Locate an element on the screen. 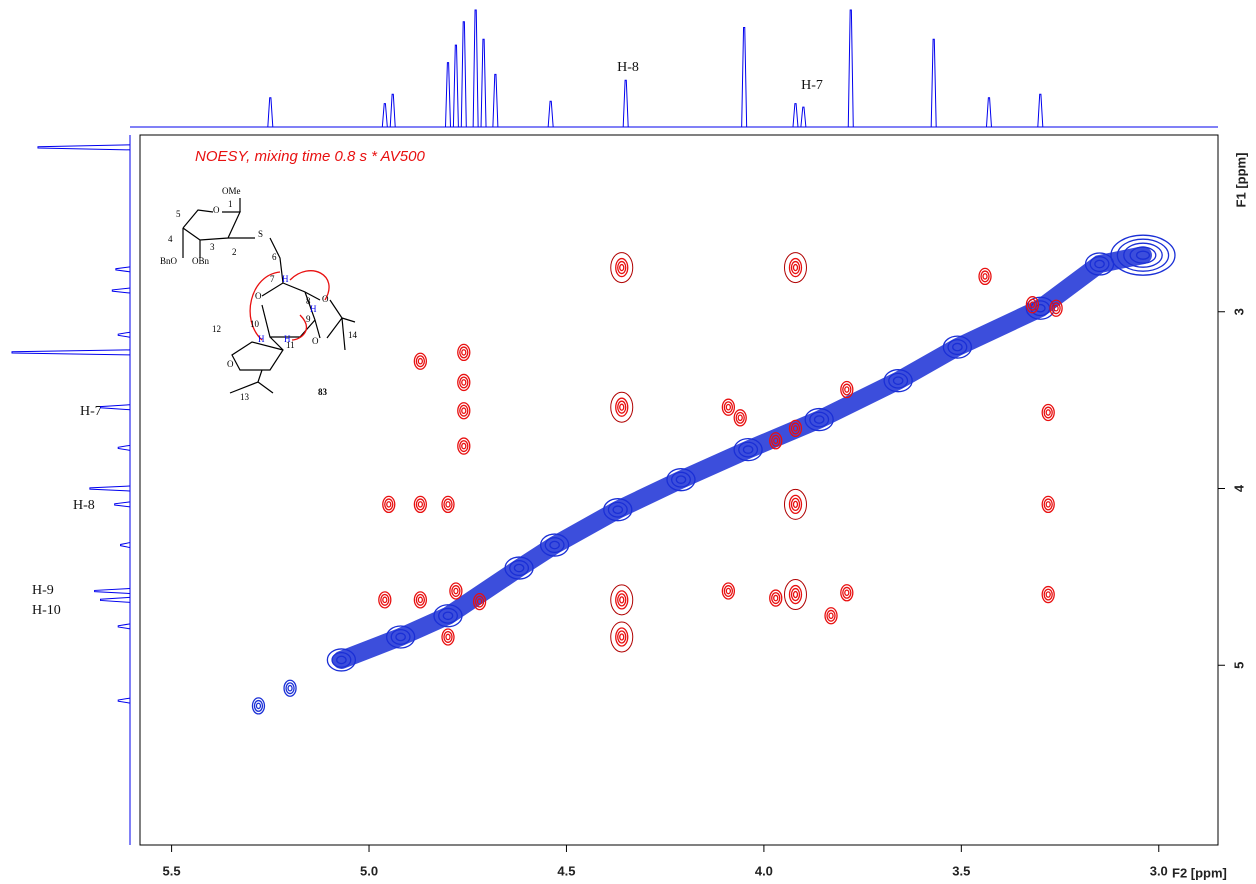 This screenshot has width=1256, height=884. atom-label: S is located at coordinates (260, 234).